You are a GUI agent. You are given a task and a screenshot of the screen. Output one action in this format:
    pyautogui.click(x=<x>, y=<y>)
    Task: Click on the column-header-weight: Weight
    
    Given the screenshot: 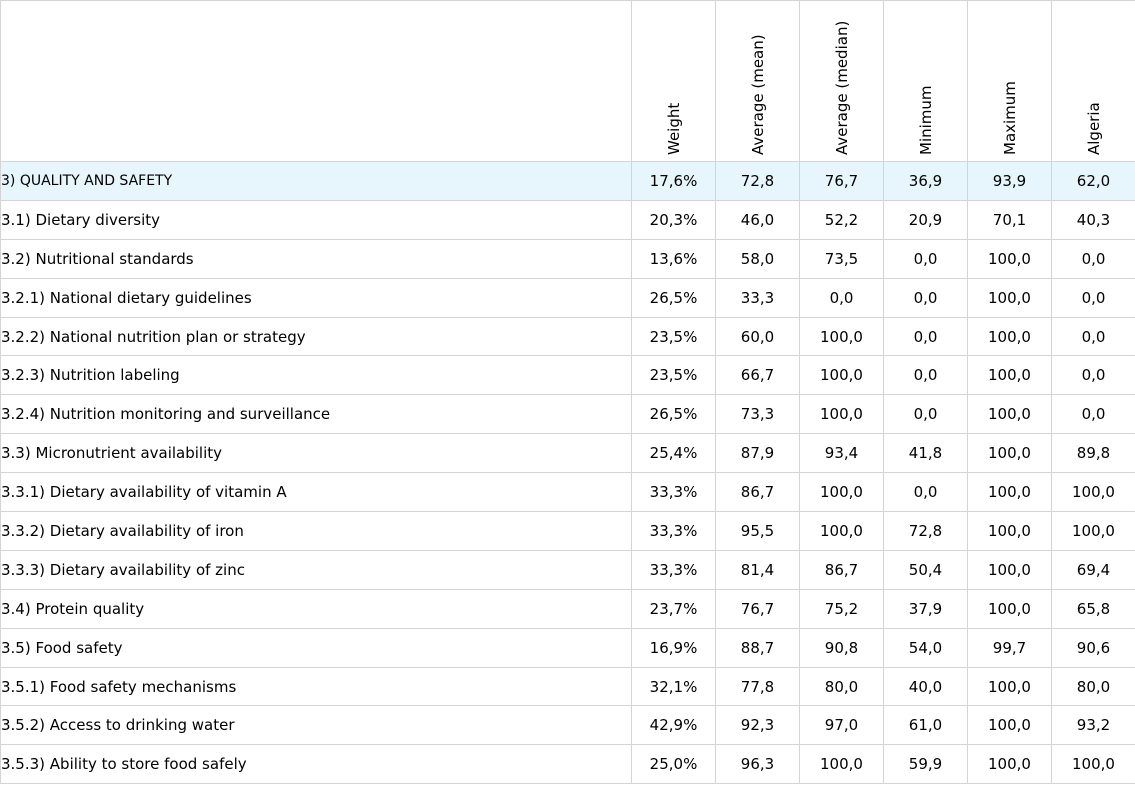 What is the action you would take?
    pyautogui.click(x=673, y=81)
    